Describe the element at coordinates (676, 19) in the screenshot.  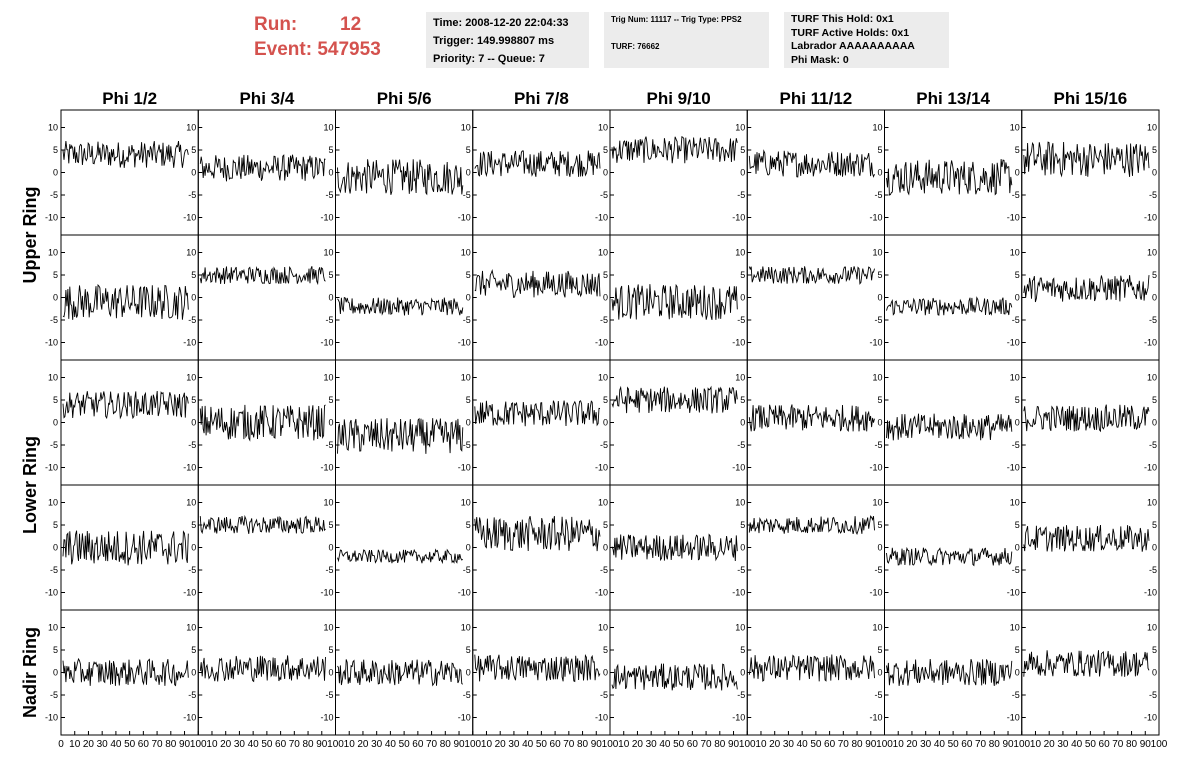
I see `trig-line: Trig Num: 11117 -- Trig Type: PPS2` at that location.